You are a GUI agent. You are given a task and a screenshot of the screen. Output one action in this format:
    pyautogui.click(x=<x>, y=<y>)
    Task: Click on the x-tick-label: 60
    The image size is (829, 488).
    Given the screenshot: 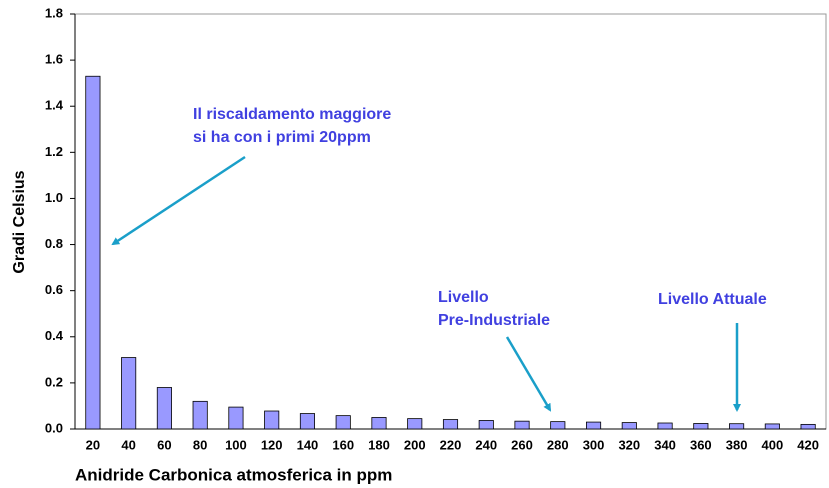 What is the action you would take?
    pyautogui.click(x=164, y=444)
    